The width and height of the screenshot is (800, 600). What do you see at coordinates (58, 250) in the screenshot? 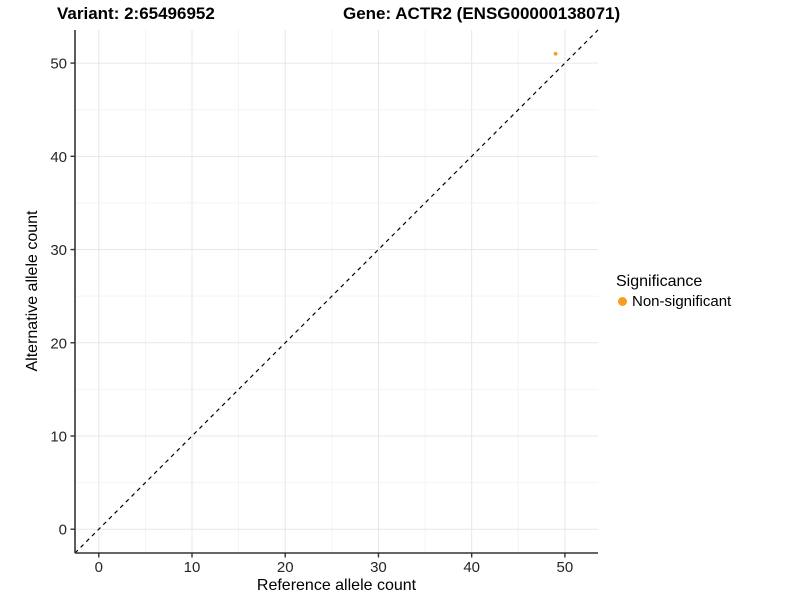
I see `y-tick-label: 30` at bounding box center [58, 250].